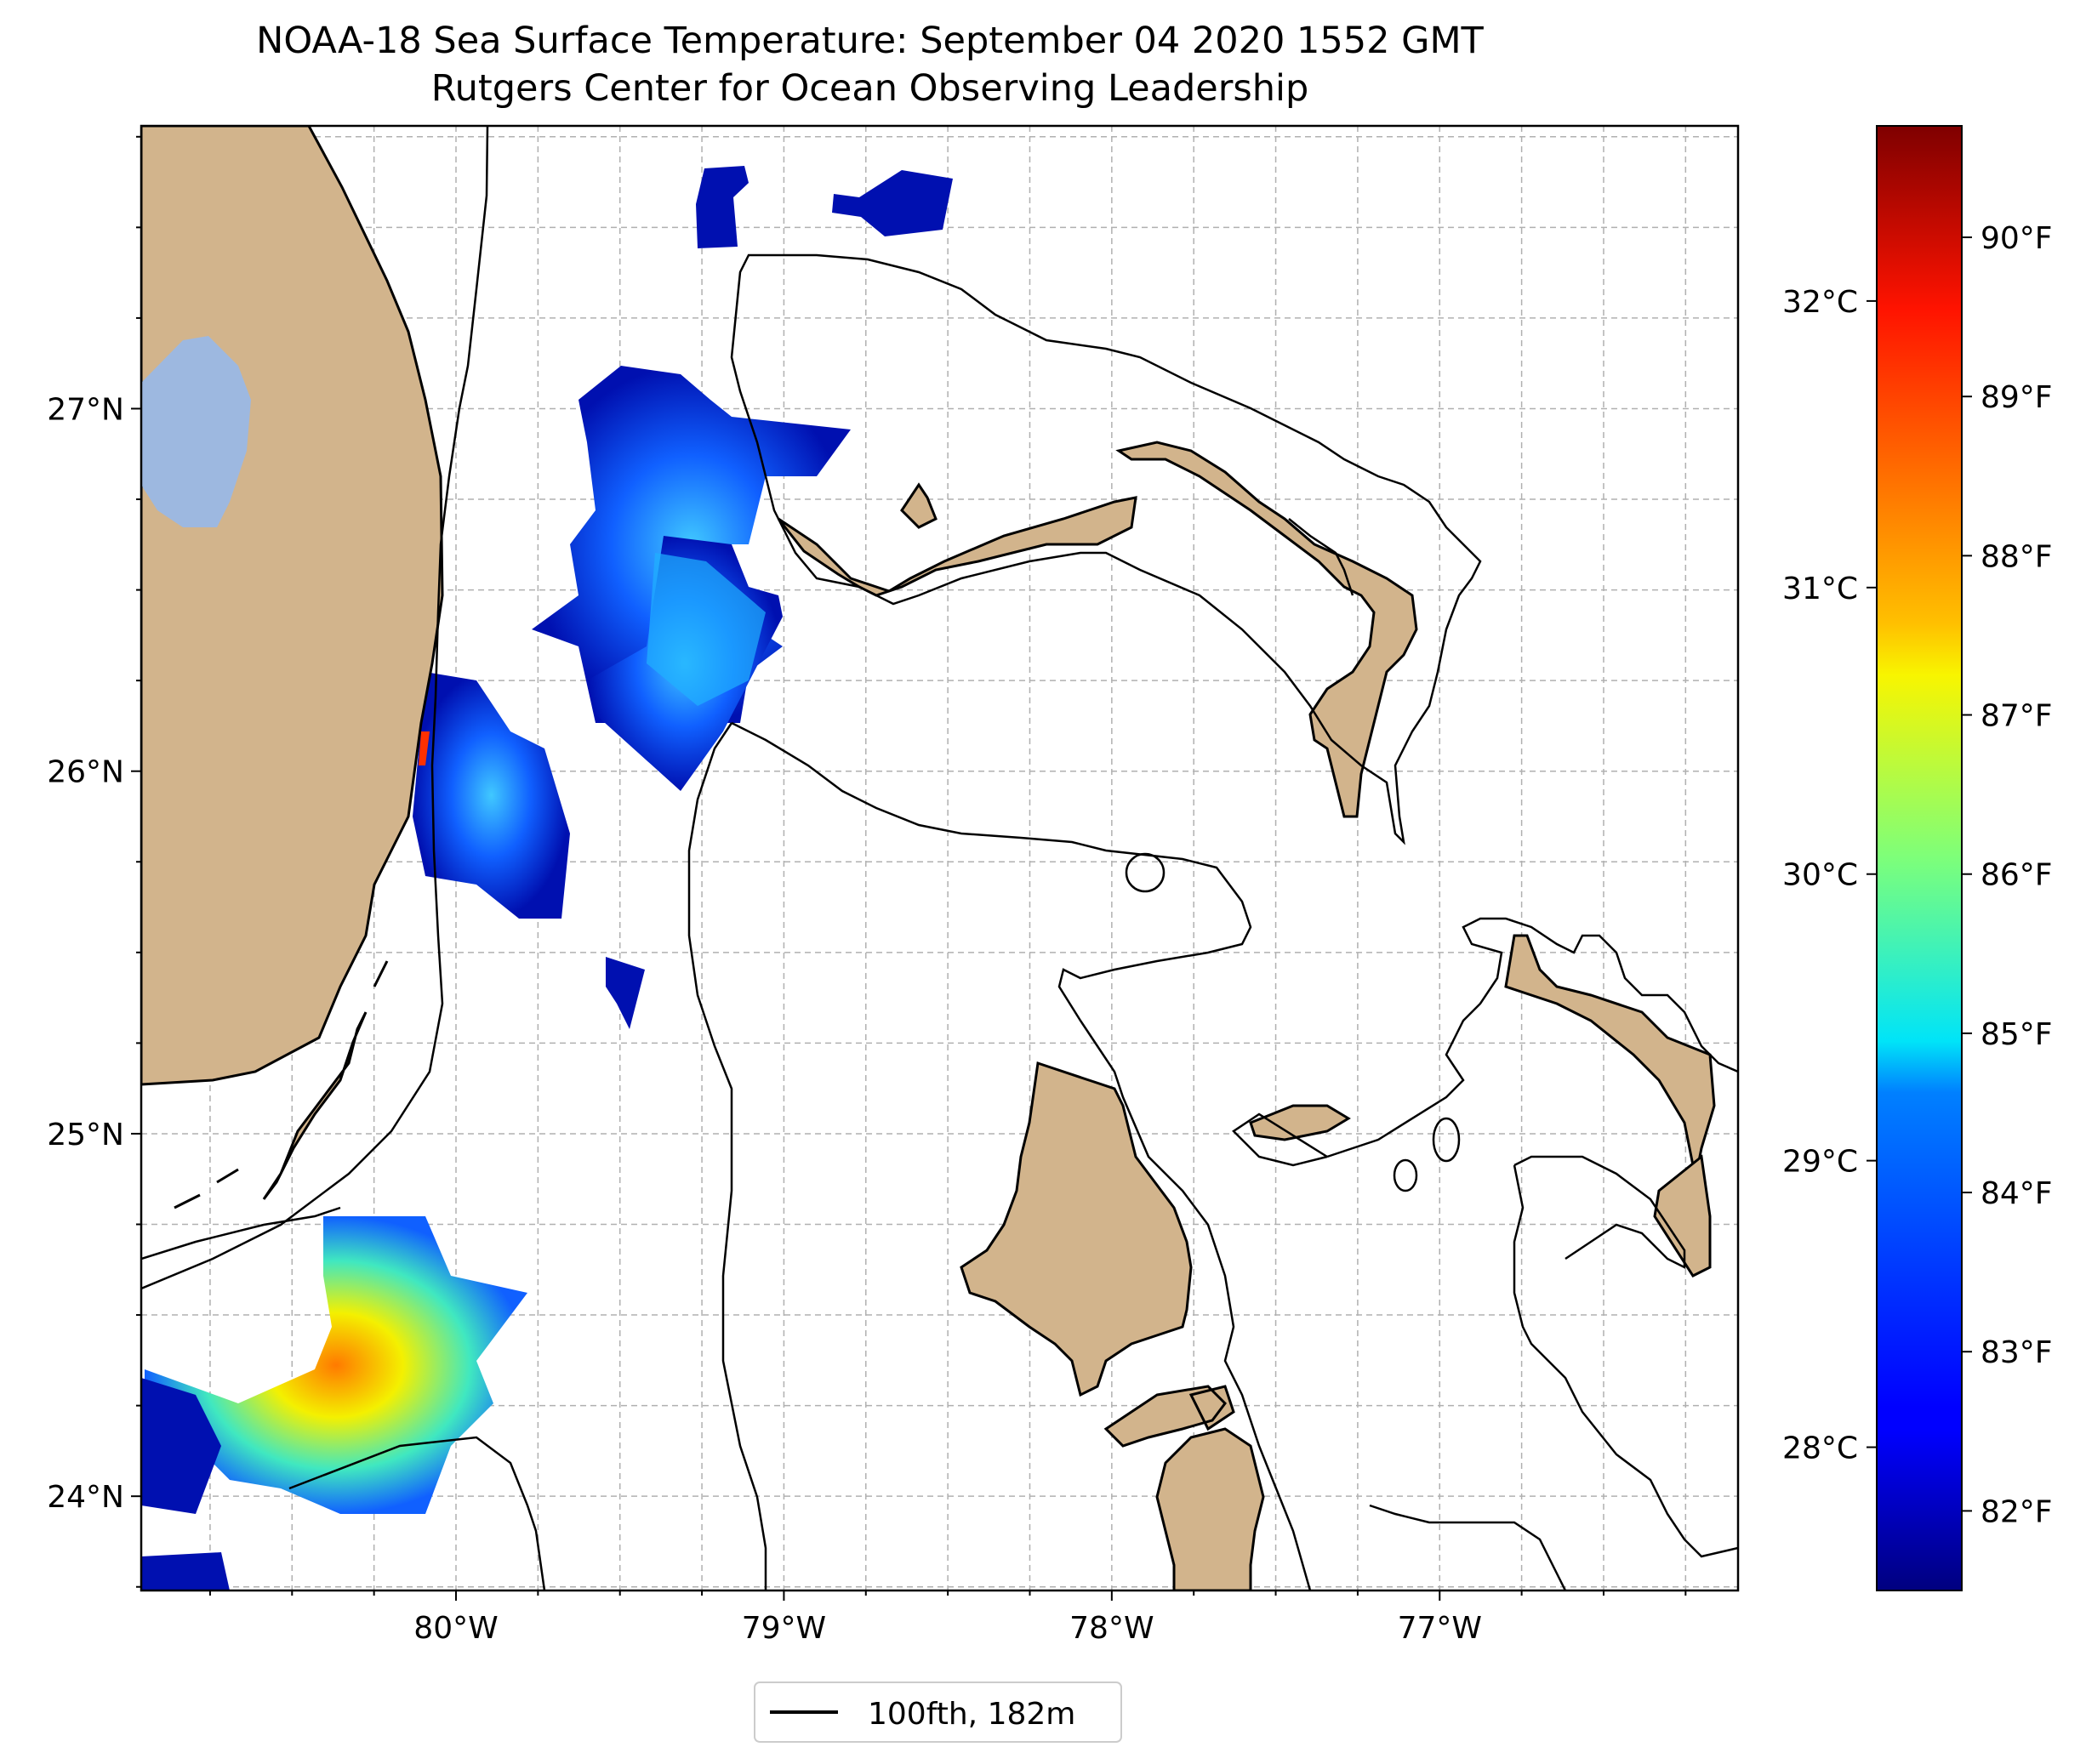 The height and width of the screenshot is (1764, 2086). Describe the element at coordinates (417, 1513) in the screenshot. I see `contour-florida-straits-south` at that location.